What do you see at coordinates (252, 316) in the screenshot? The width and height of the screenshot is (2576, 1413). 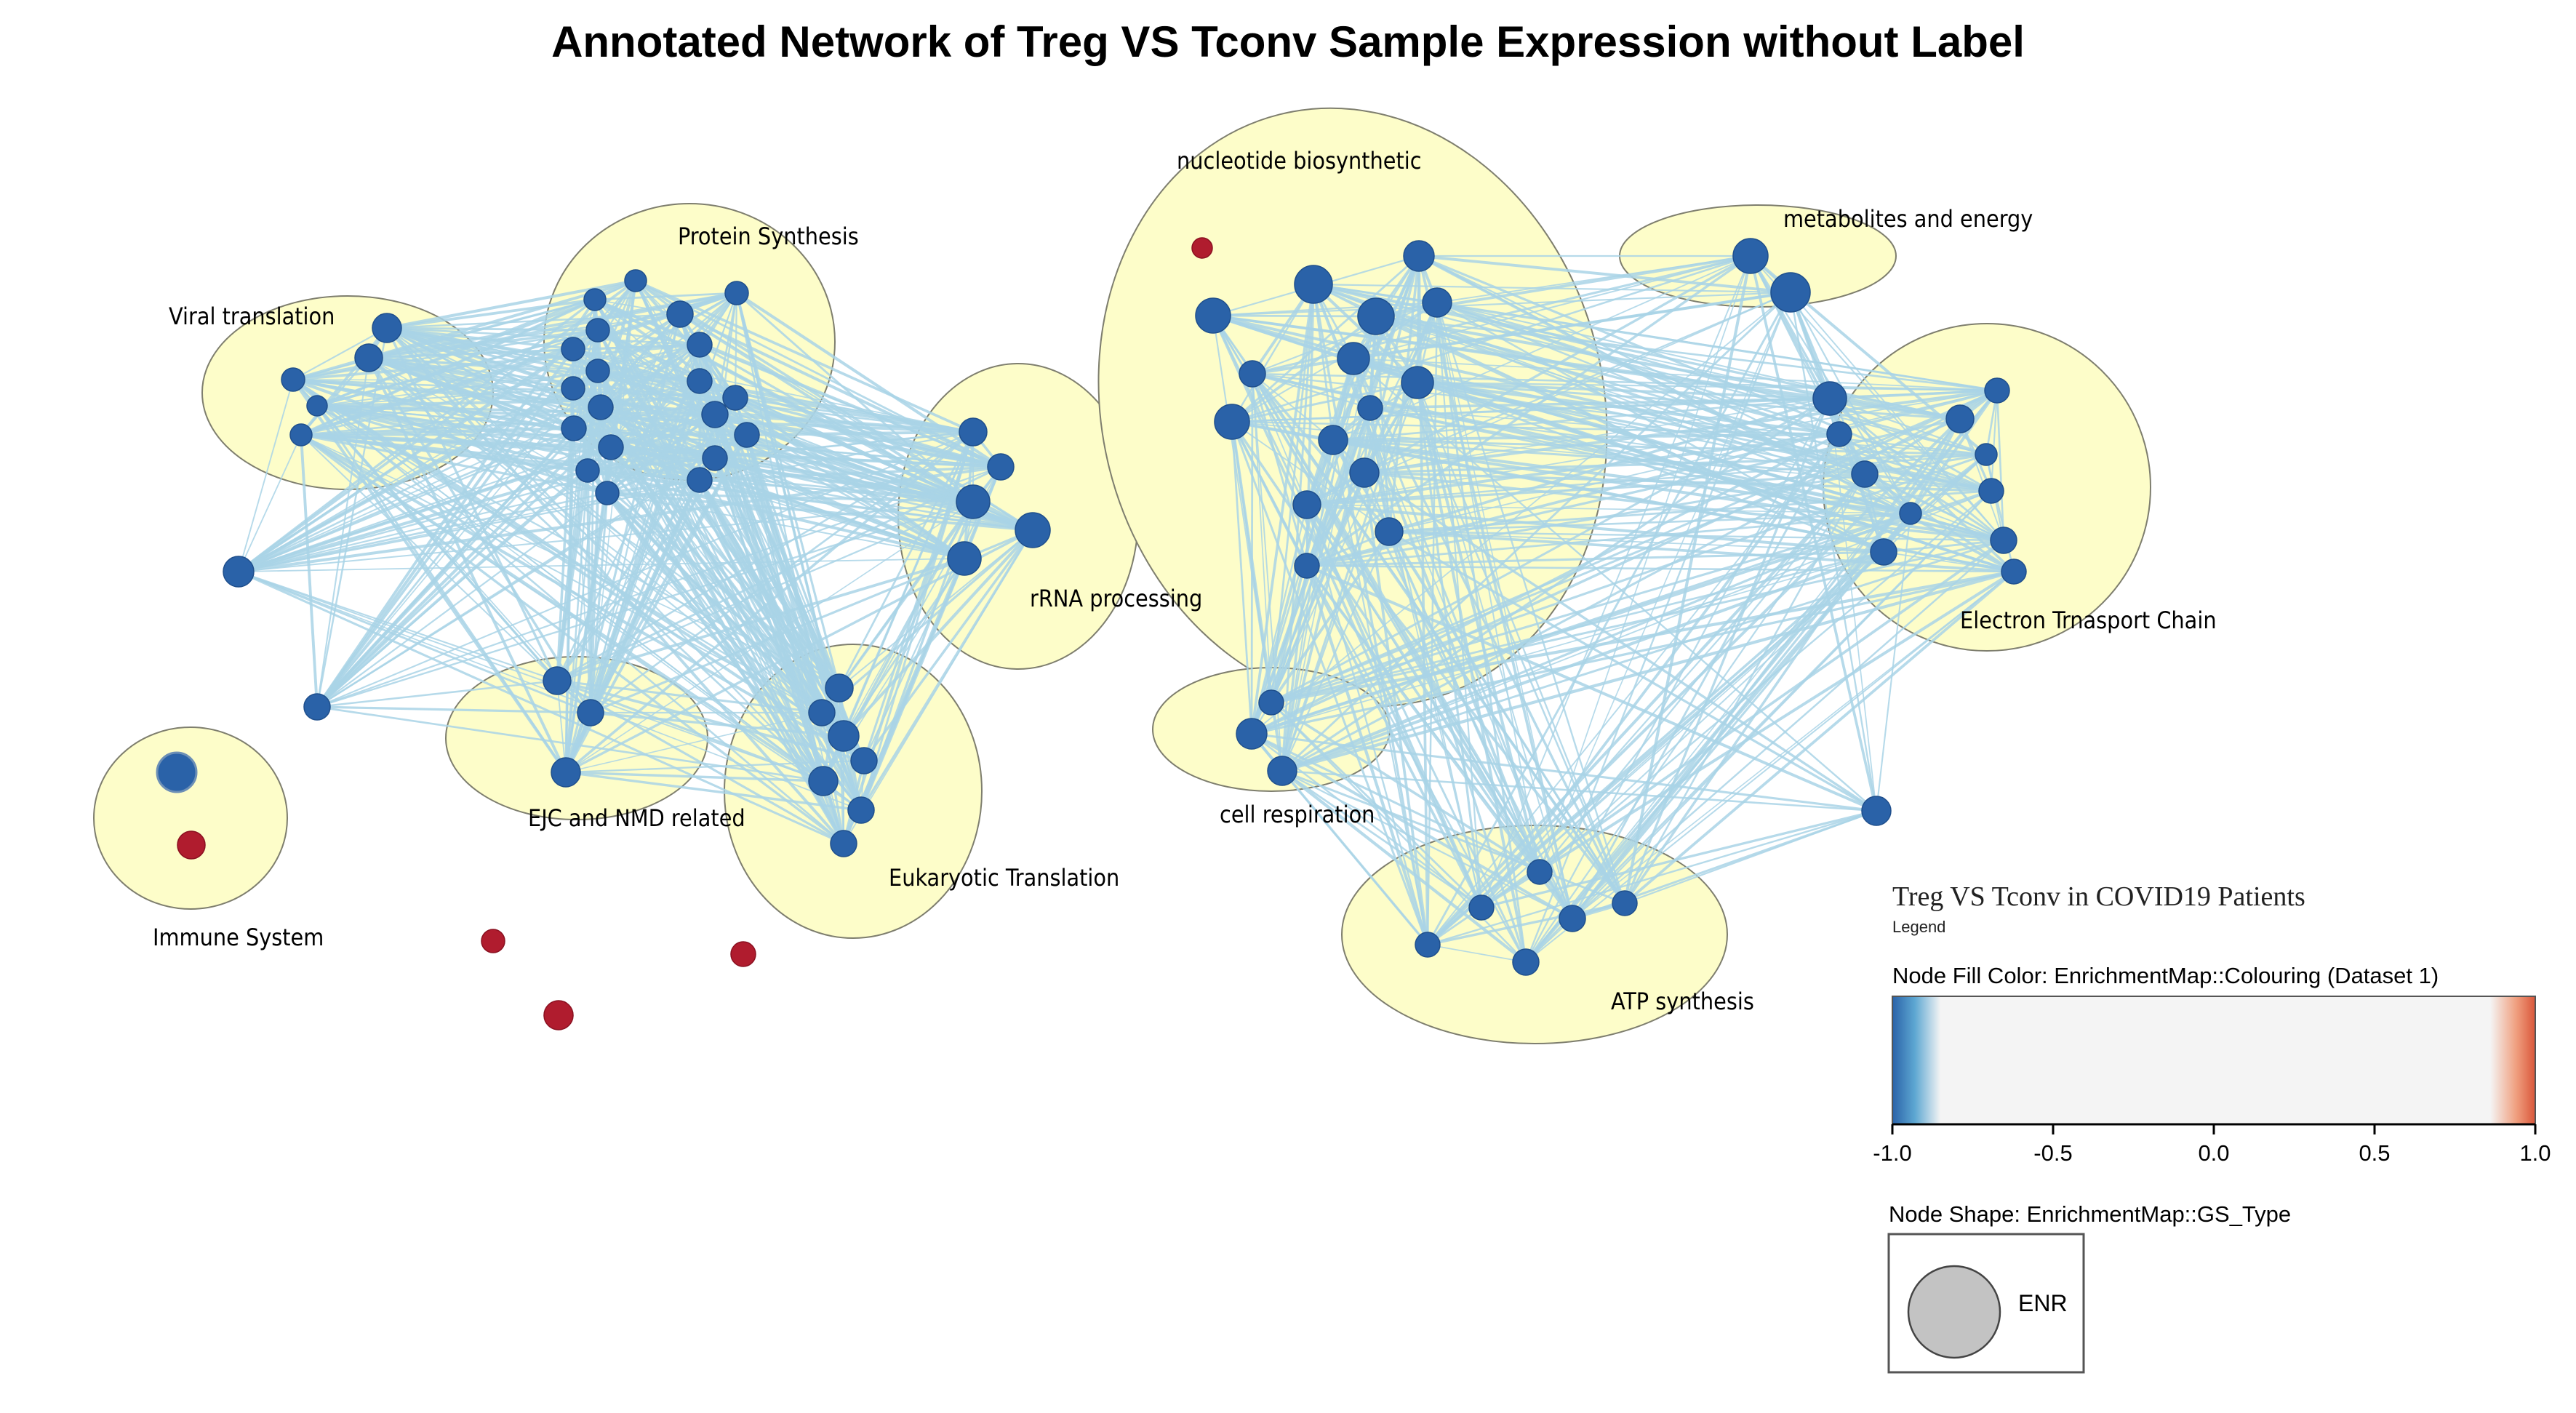 I see `cluster-label-viral-translation: Viral translation` at bounding box center [252, 316].